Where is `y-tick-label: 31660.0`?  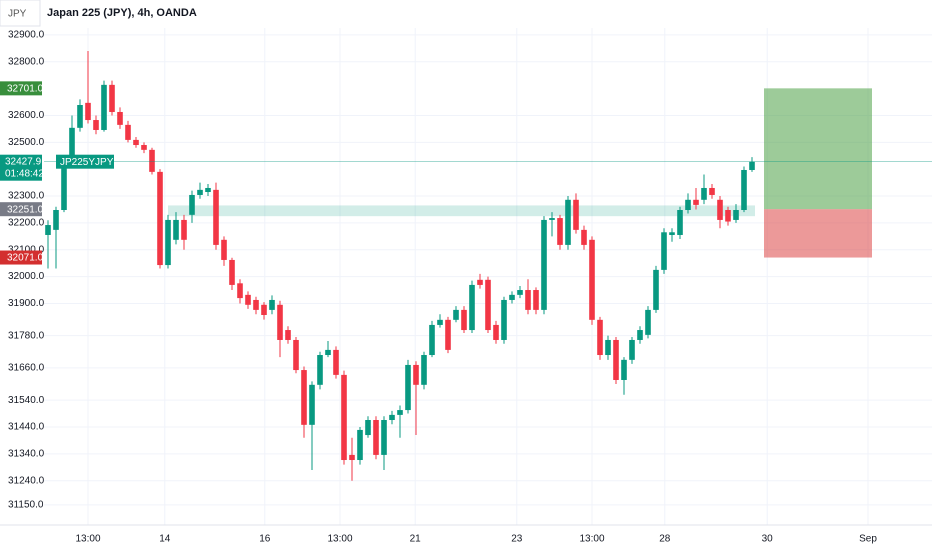 y-tick-label: 31660.0 is located at coordinates (26, 368).